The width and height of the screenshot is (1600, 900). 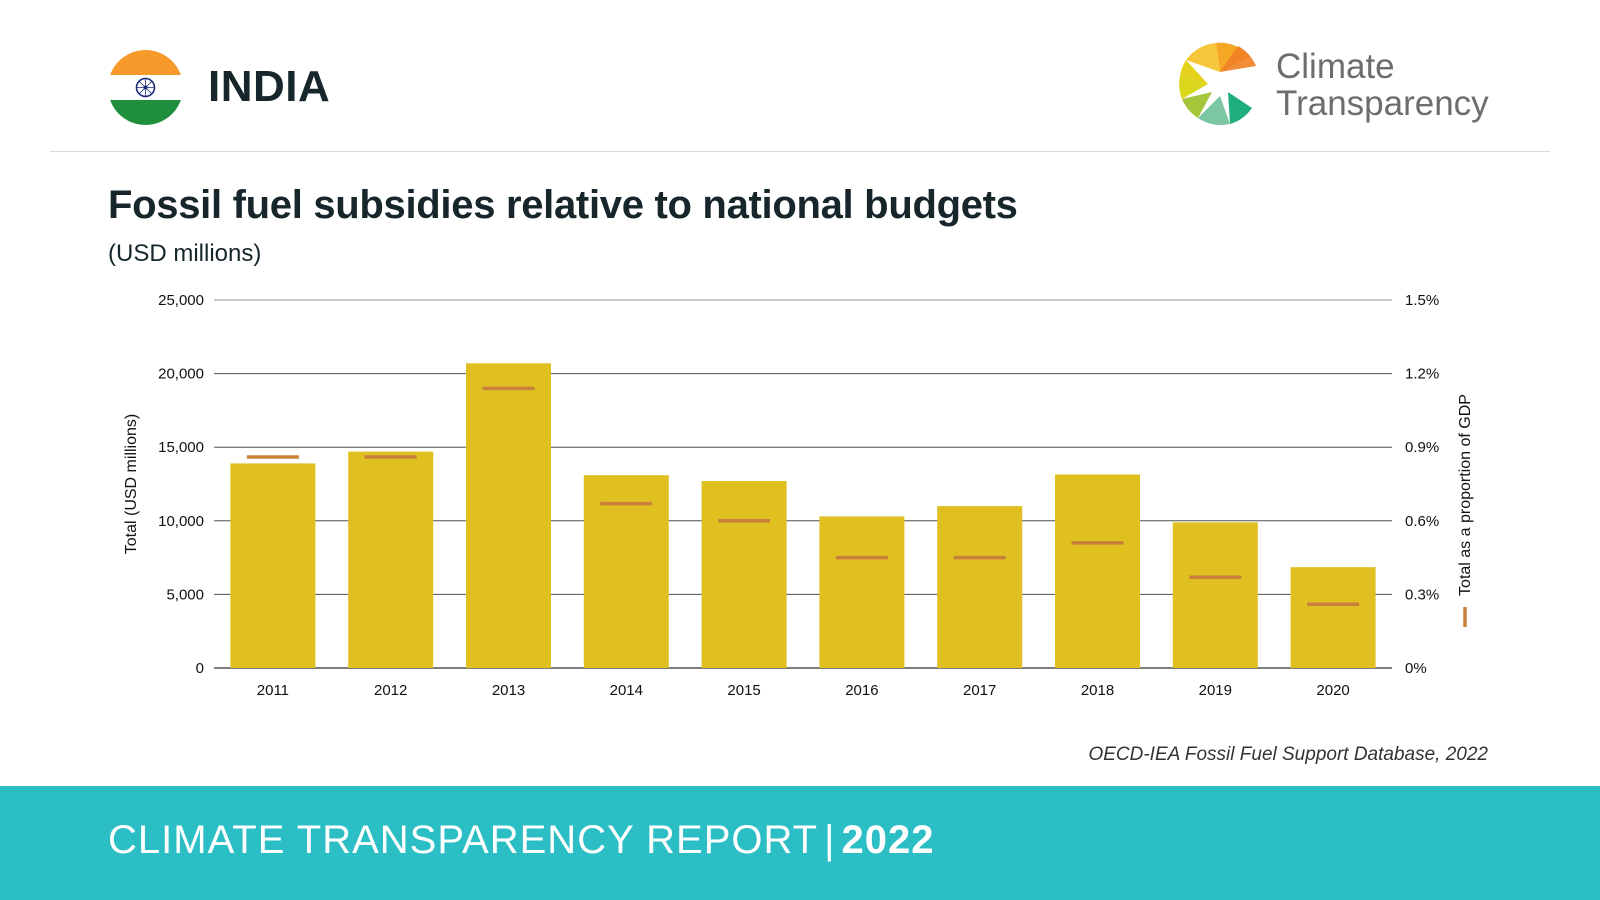 I want to click on y-right-tick-label: 0.3%, so click(x=1422, y=594).